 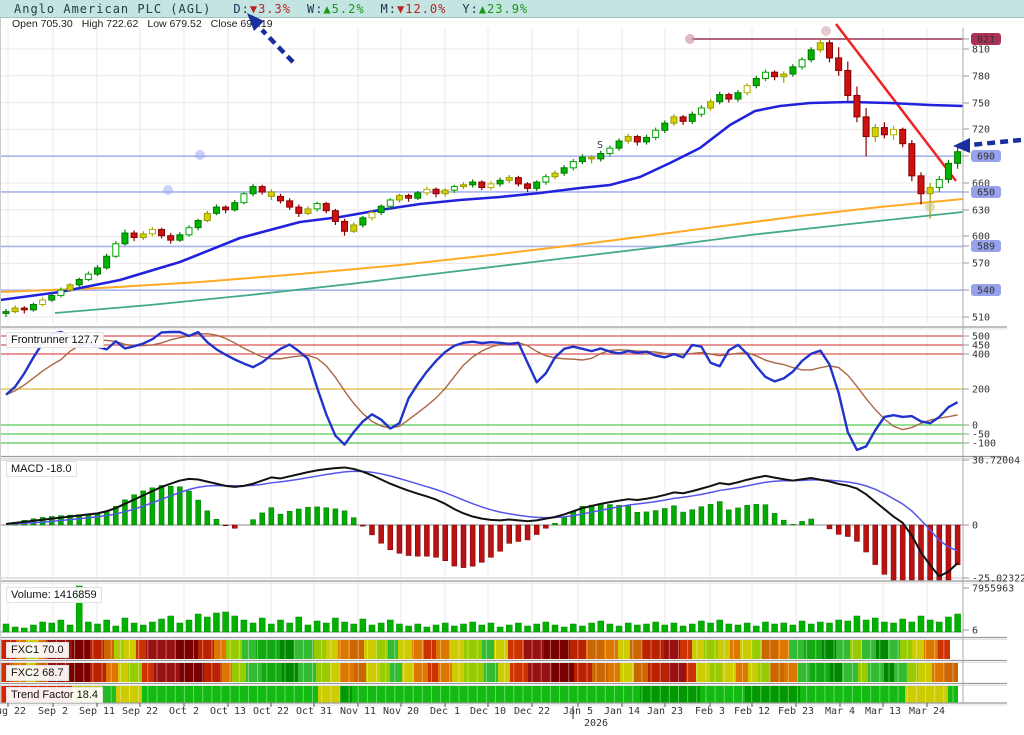 I want to click on fxc2-strip, so click(x=481, y=672).